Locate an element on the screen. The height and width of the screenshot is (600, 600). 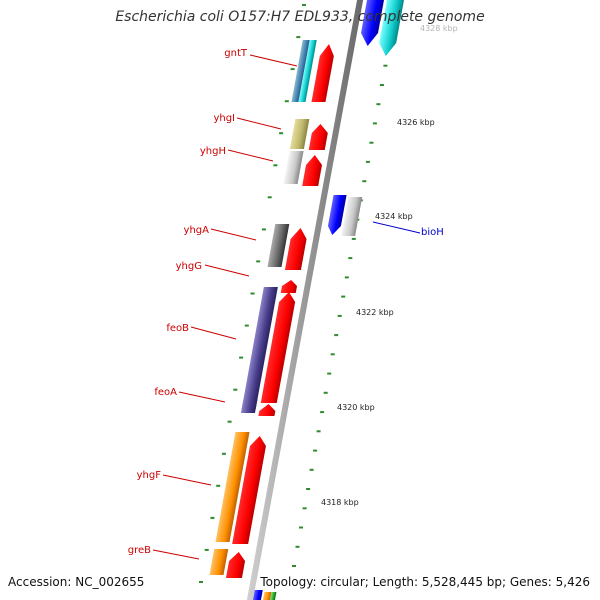
forward-strand-features is located at coordinates (365, 118).